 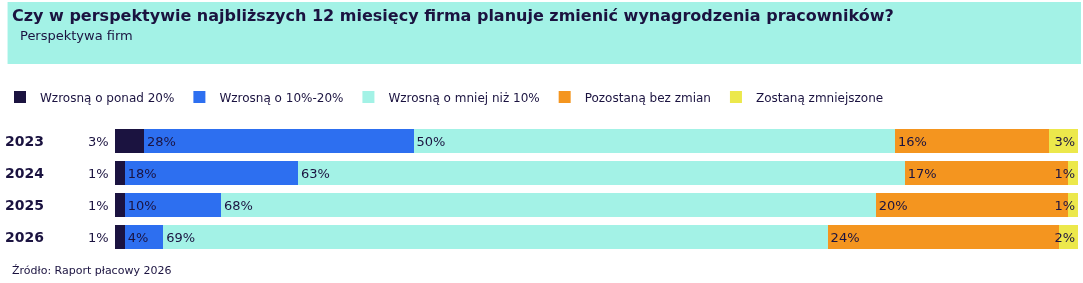 I want to click on legend-label: Zostaną zmniejszone, so click(x=819, y=97).